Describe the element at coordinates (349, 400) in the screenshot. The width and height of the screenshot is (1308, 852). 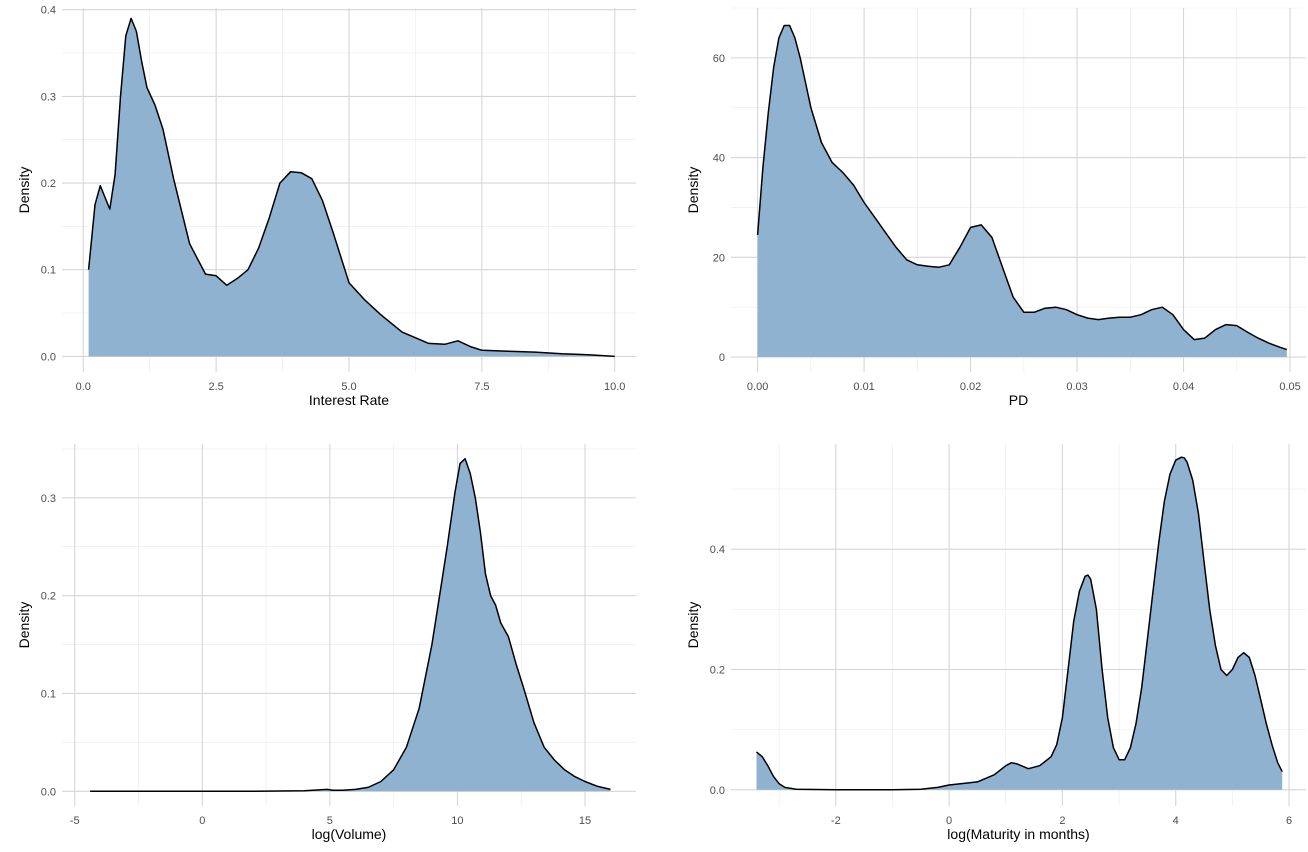
I see `x-axis-title: Interest Rate` at that location.